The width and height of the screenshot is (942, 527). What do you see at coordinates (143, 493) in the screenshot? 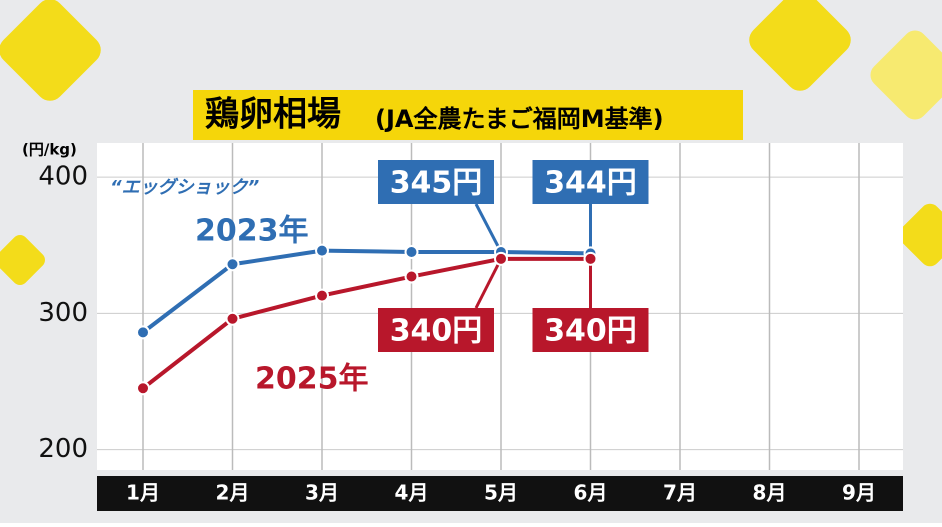
I see `x-tick-label: 1月` at bounding box center [143, 493].